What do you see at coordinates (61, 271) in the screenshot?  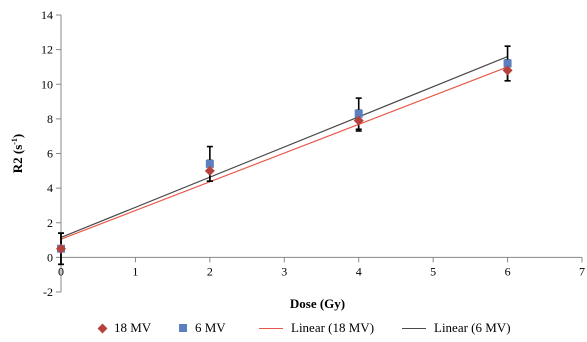 I see `x-tick-label: 0` at bounding box center [61, 271].